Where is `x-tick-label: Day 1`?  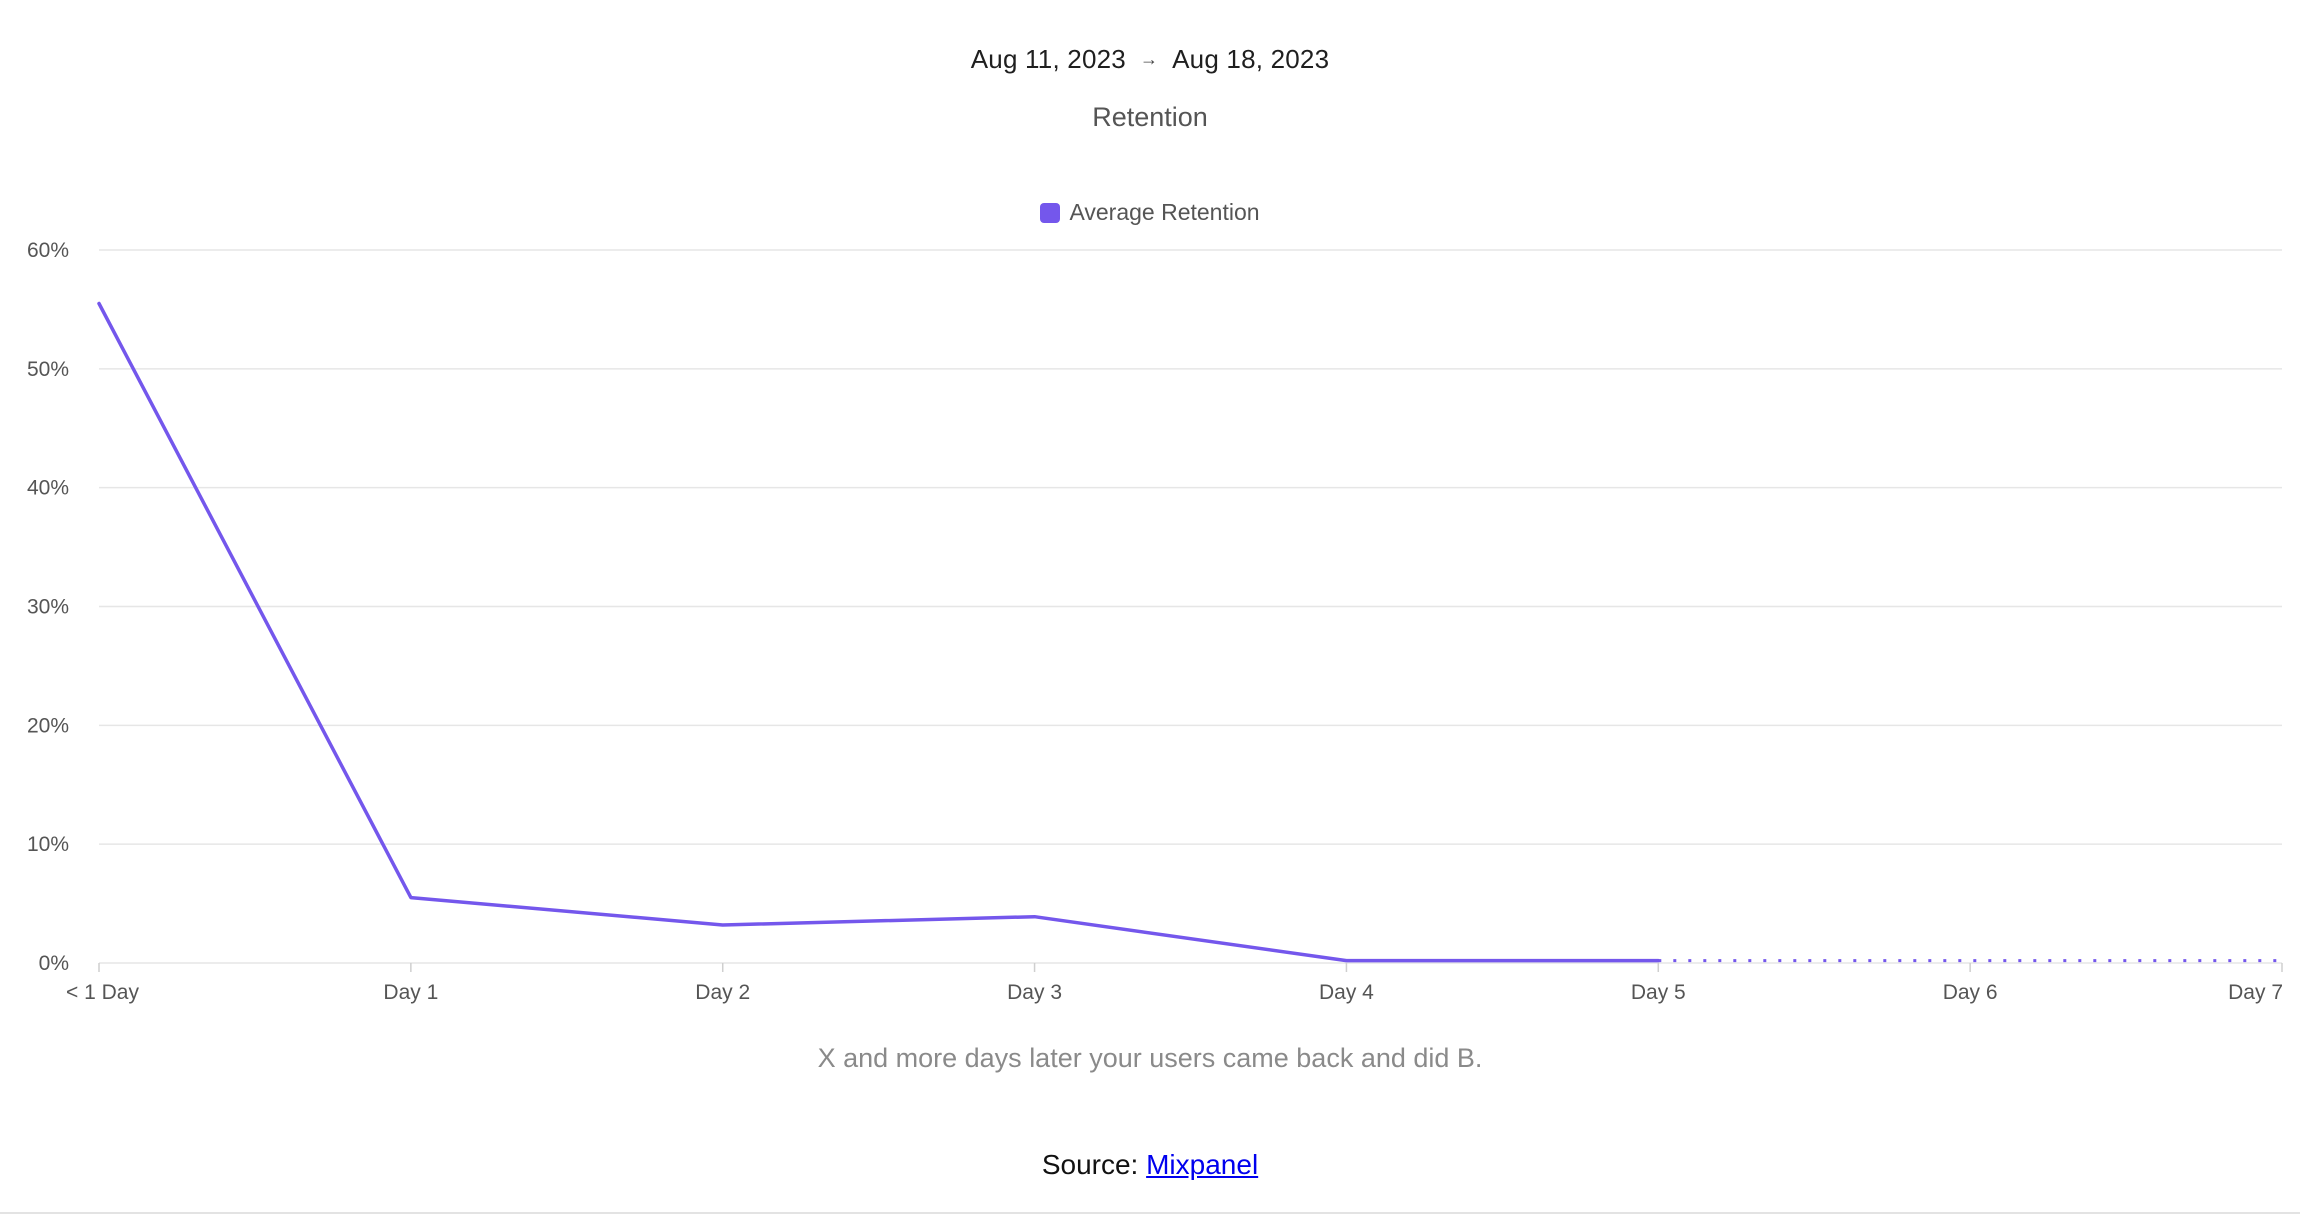
x-tick-label: Day 1 is located at coordinates (410, 992).